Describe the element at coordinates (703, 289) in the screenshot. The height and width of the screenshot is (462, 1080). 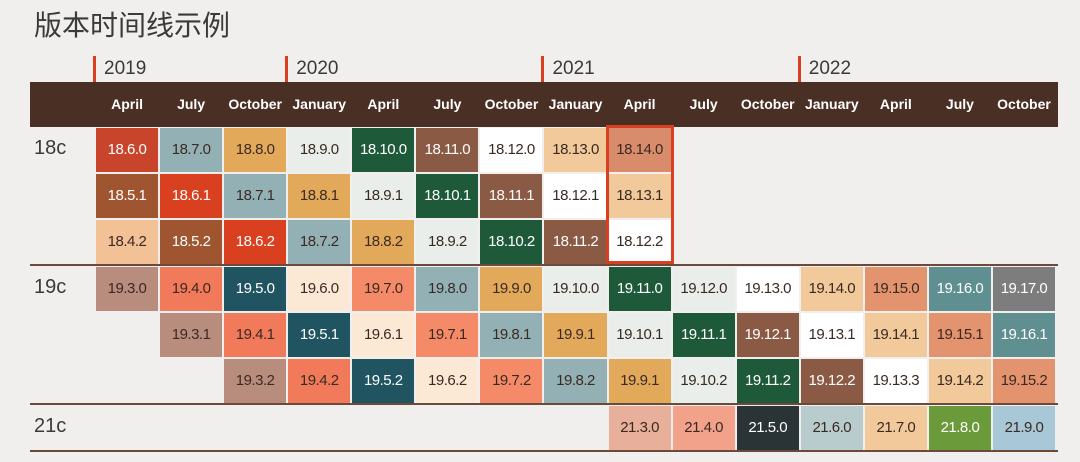
I see `version-cell: 19.12.0` at that location.